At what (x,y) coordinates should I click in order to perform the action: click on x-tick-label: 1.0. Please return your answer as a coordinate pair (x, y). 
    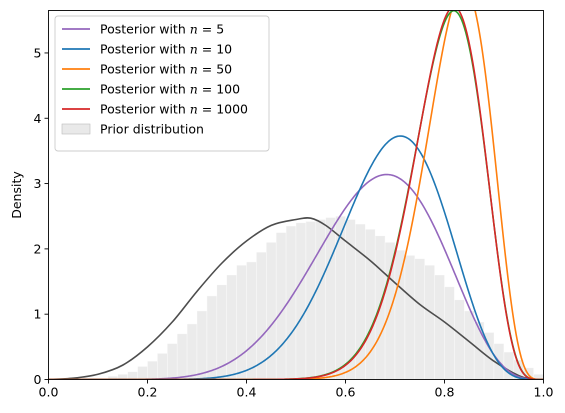
    Looking at the image, I should click on (544, 392).